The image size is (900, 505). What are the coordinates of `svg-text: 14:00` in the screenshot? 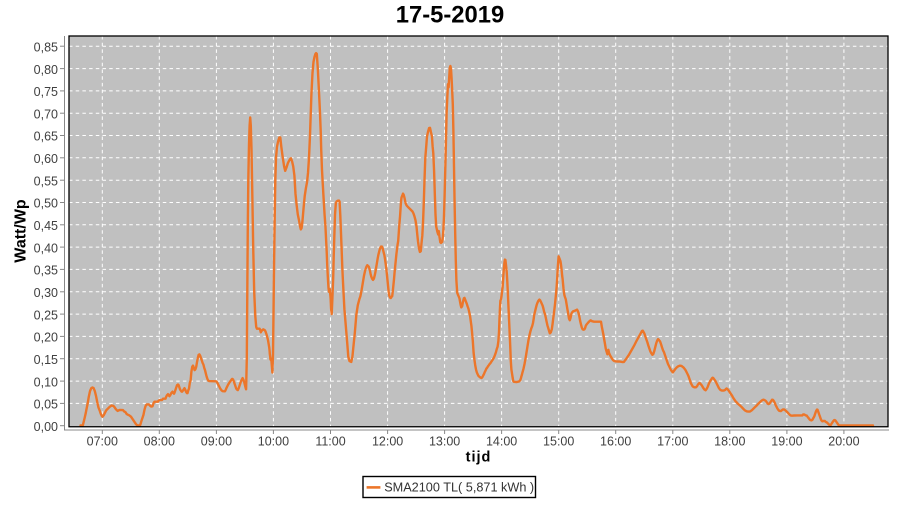 It's located at (501, 442).